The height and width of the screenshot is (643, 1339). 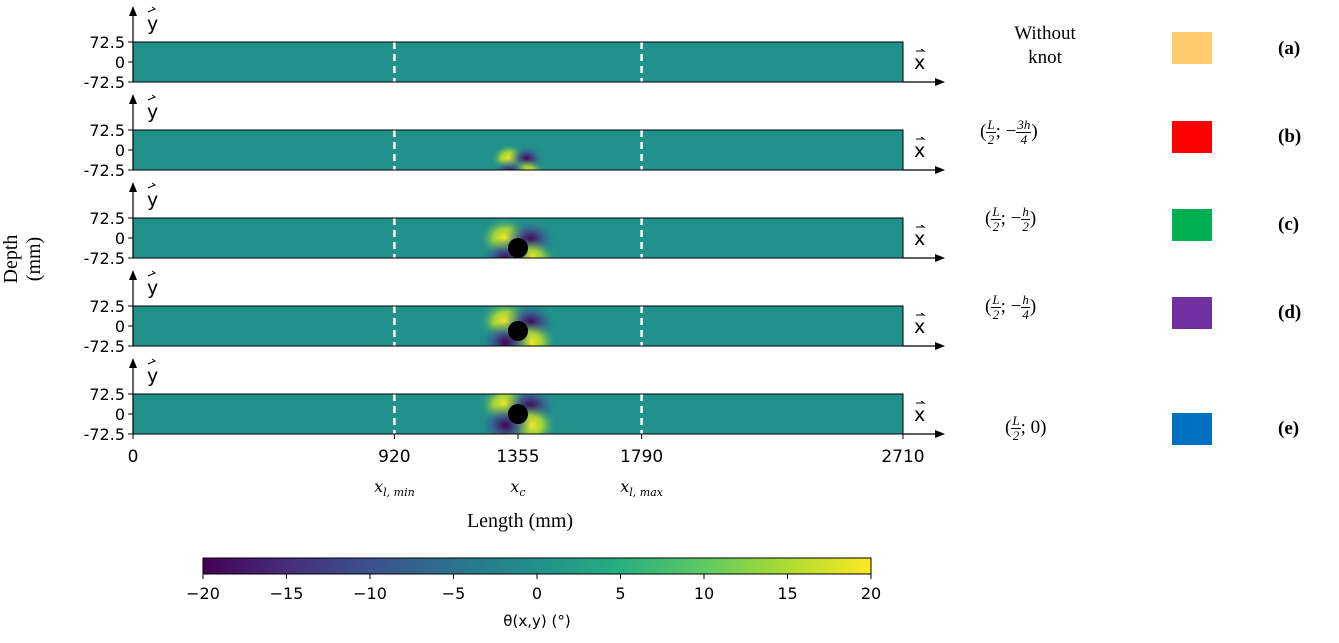 I want to click on colorbar-tick-label: 15, so click(x=787, y=593).